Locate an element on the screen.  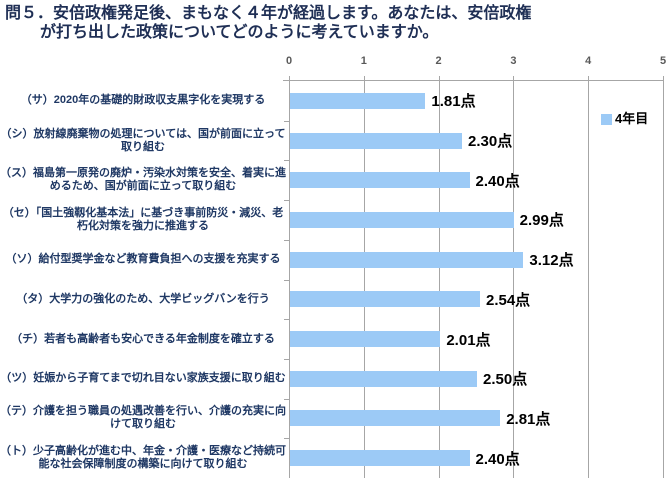
legend: 4年目 is located at coordinates (625, 119).